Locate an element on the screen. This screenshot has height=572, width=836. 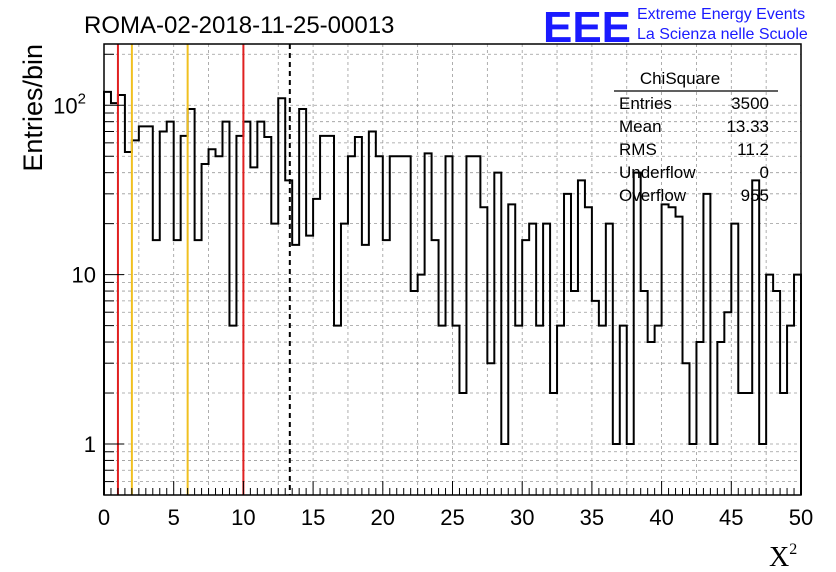
y-tick-label: 1 is located at coordinates (90, 444).